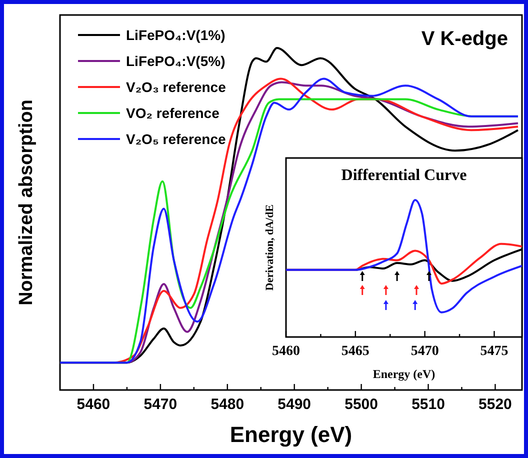 This screenshot has height=458, width=528. What do you see at coordinates (176, 61) in the screenshot?
I see `legend-label: LiFePO₄:V(5%)` at bounding box center [176, 61].